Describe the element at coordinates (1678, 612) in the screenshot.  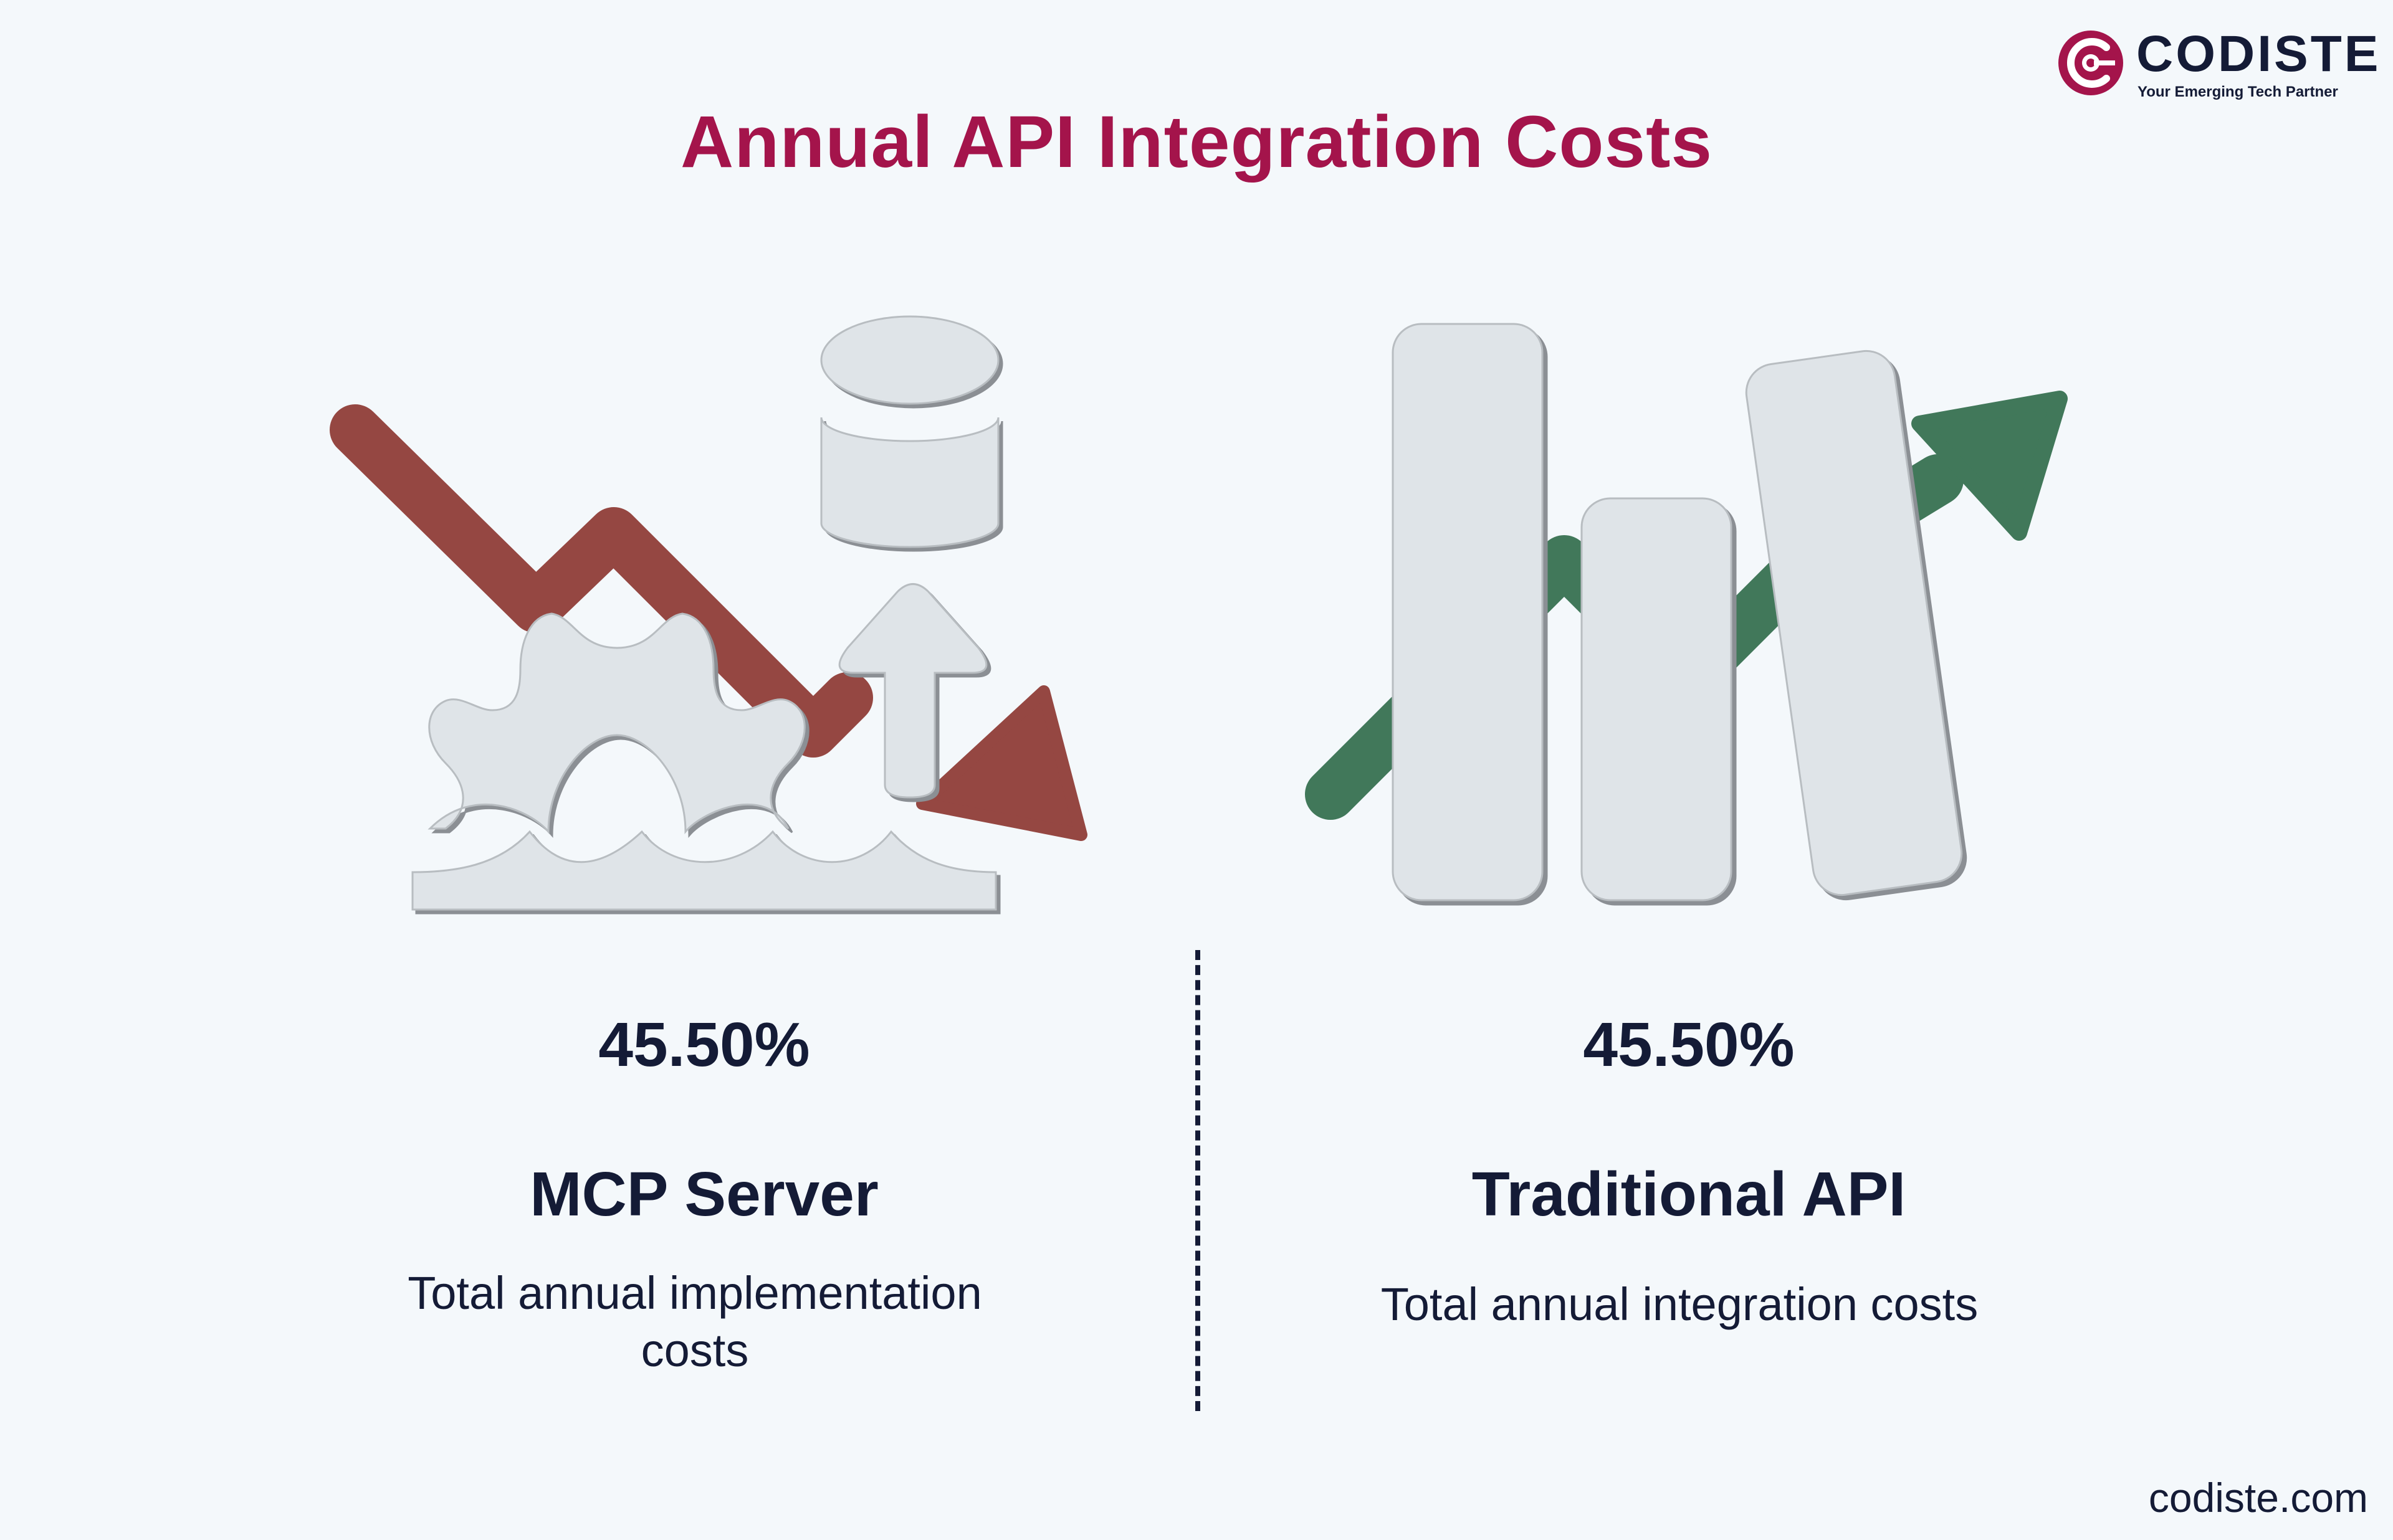
I see `bar-chart-icon` at that location.